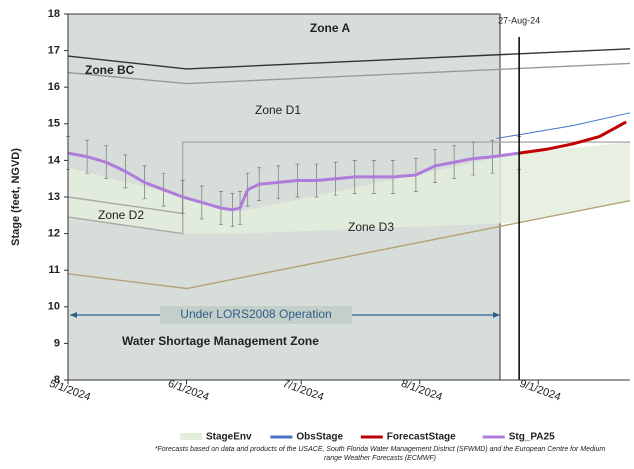 This screenshot has width=634, height=469. Describe the element at coordinates (371, 227) in the screenshot. I see `zone-label: Zone D3` at that location.